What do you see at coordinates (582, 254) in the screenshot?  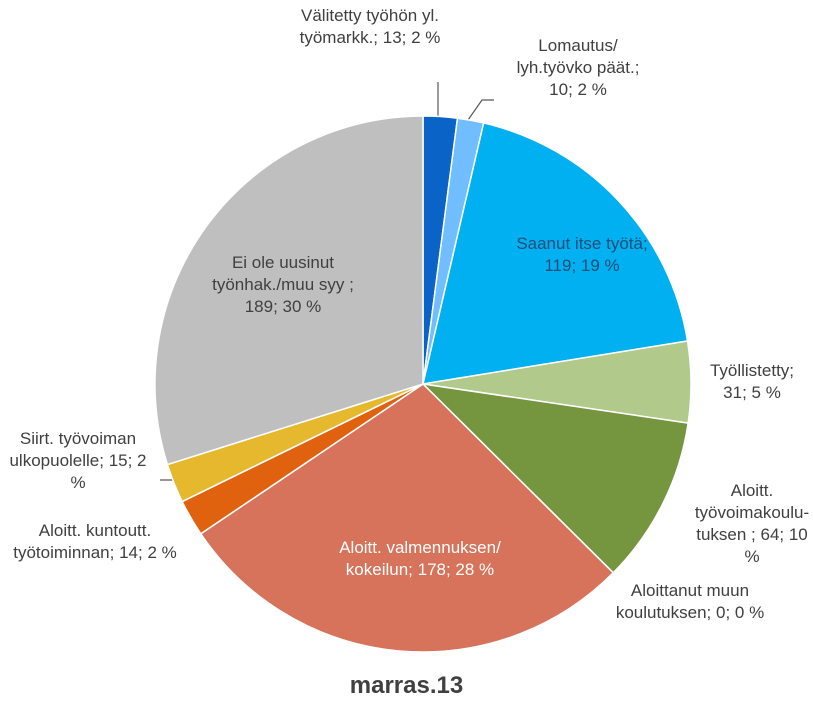 I see `data-label: Saanut itse työtä; 119; 19 %` at bounding box center [582, 254].